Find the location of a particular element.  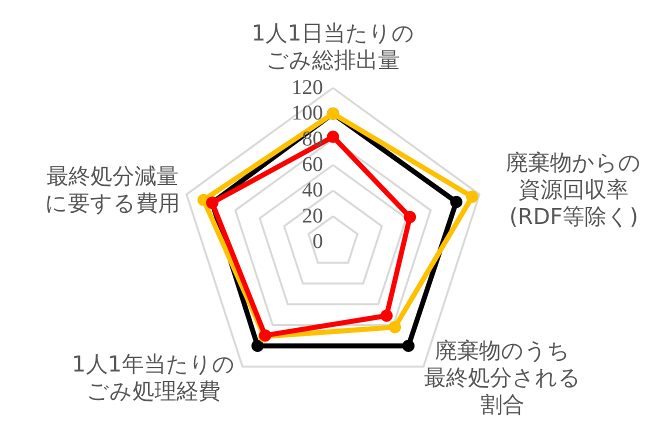

spoke-label: 廃棄物からの資源回収率(RDF等除く) is located at coordinates (574, 190).